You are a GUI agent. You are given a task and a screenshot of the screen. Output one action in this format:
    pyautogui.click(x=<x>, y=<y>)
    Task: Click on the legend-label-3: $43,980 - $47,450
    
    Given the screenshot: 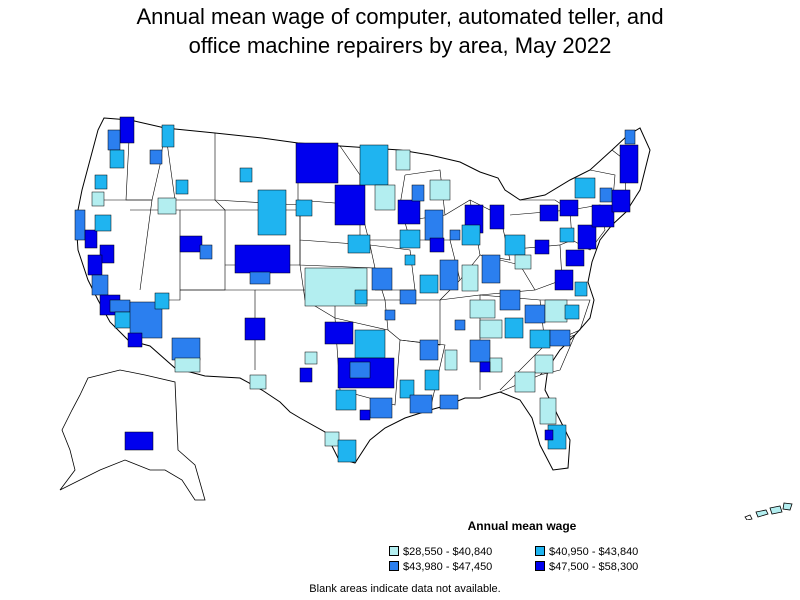 What is the action you would take?
    pyautogui.click(x=448, y=567)
    